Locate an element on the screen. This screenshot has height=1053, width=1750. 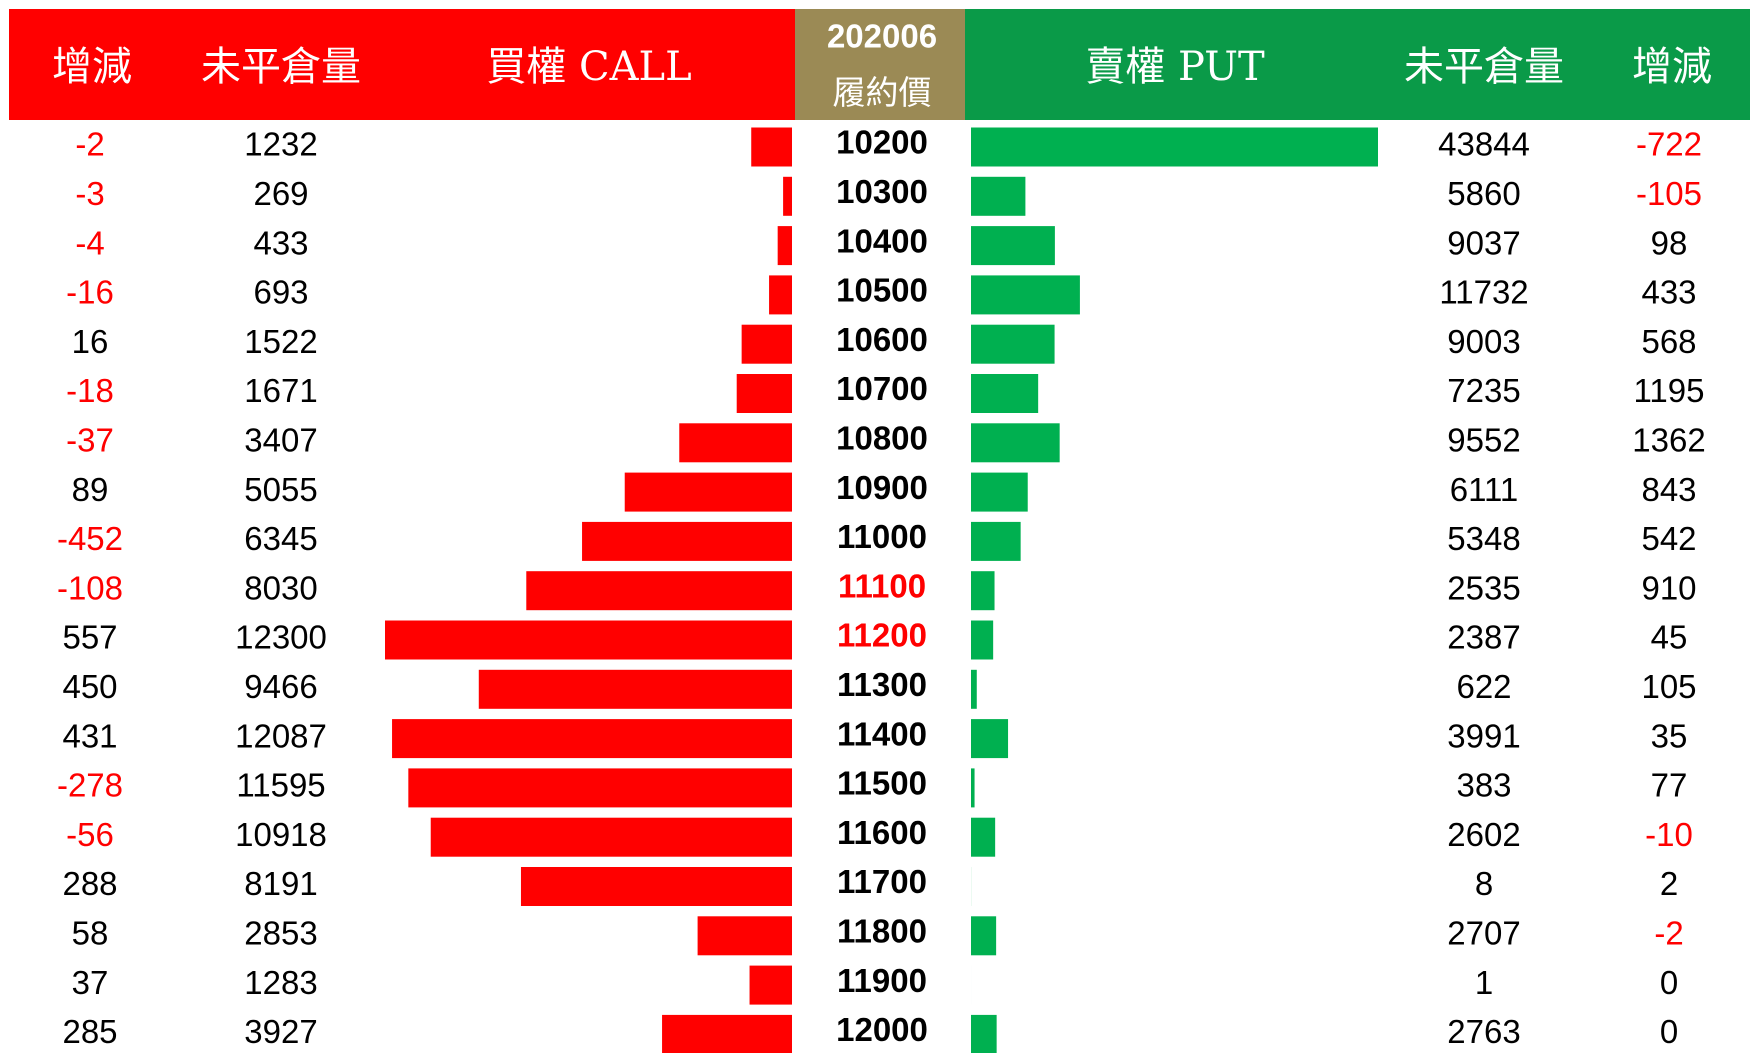
call-change: 89 is located at coordinates (90, 489).